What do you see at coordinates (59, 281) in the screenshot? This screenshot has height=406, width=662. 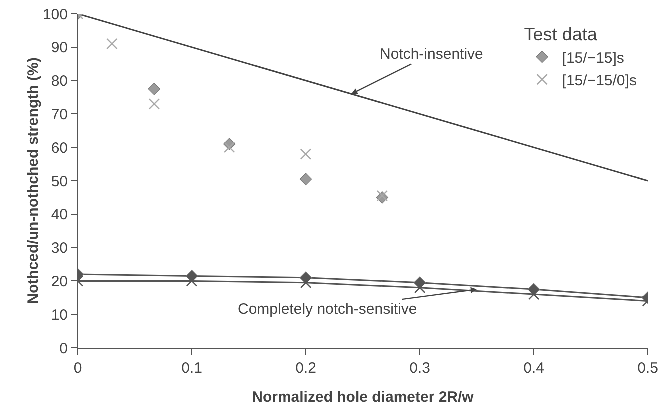 I see `y-tick-label: 20` at bounding box center [59, 281].